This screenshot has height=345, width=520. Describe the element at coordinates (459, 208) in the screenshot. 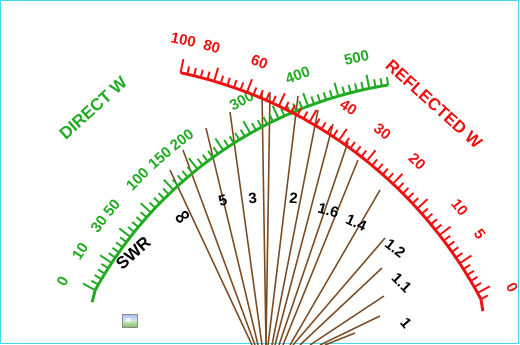

I see `reflected-scale-label: 10` at that location.